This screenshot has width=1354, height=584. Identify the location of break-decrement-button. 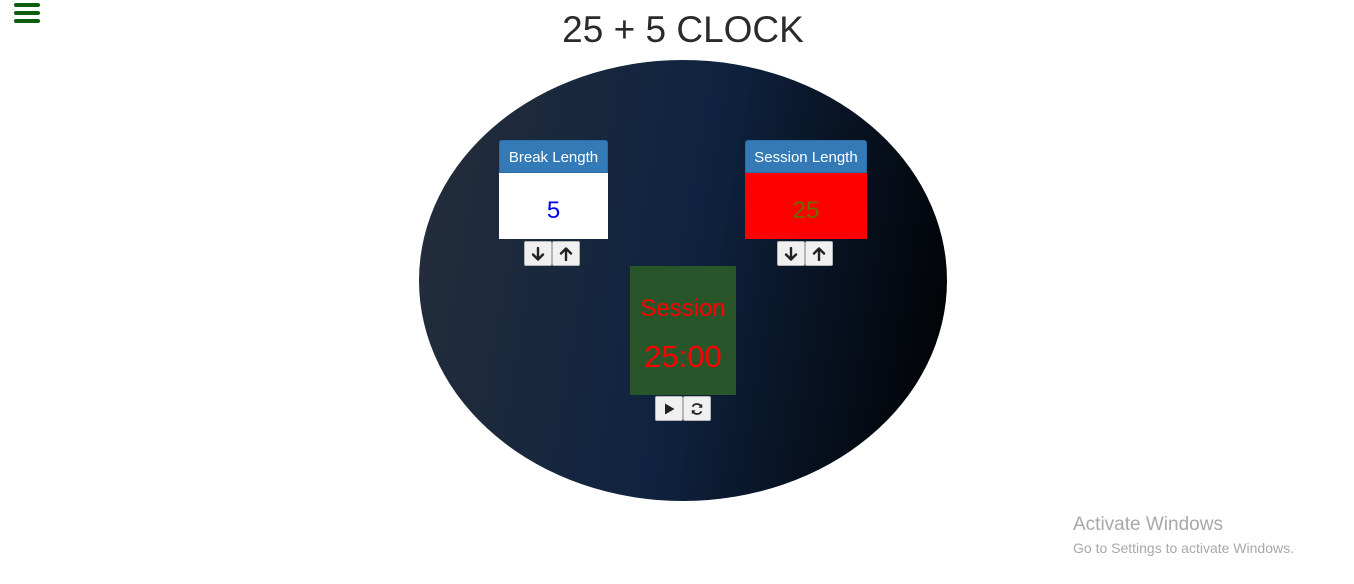
(538, 253).